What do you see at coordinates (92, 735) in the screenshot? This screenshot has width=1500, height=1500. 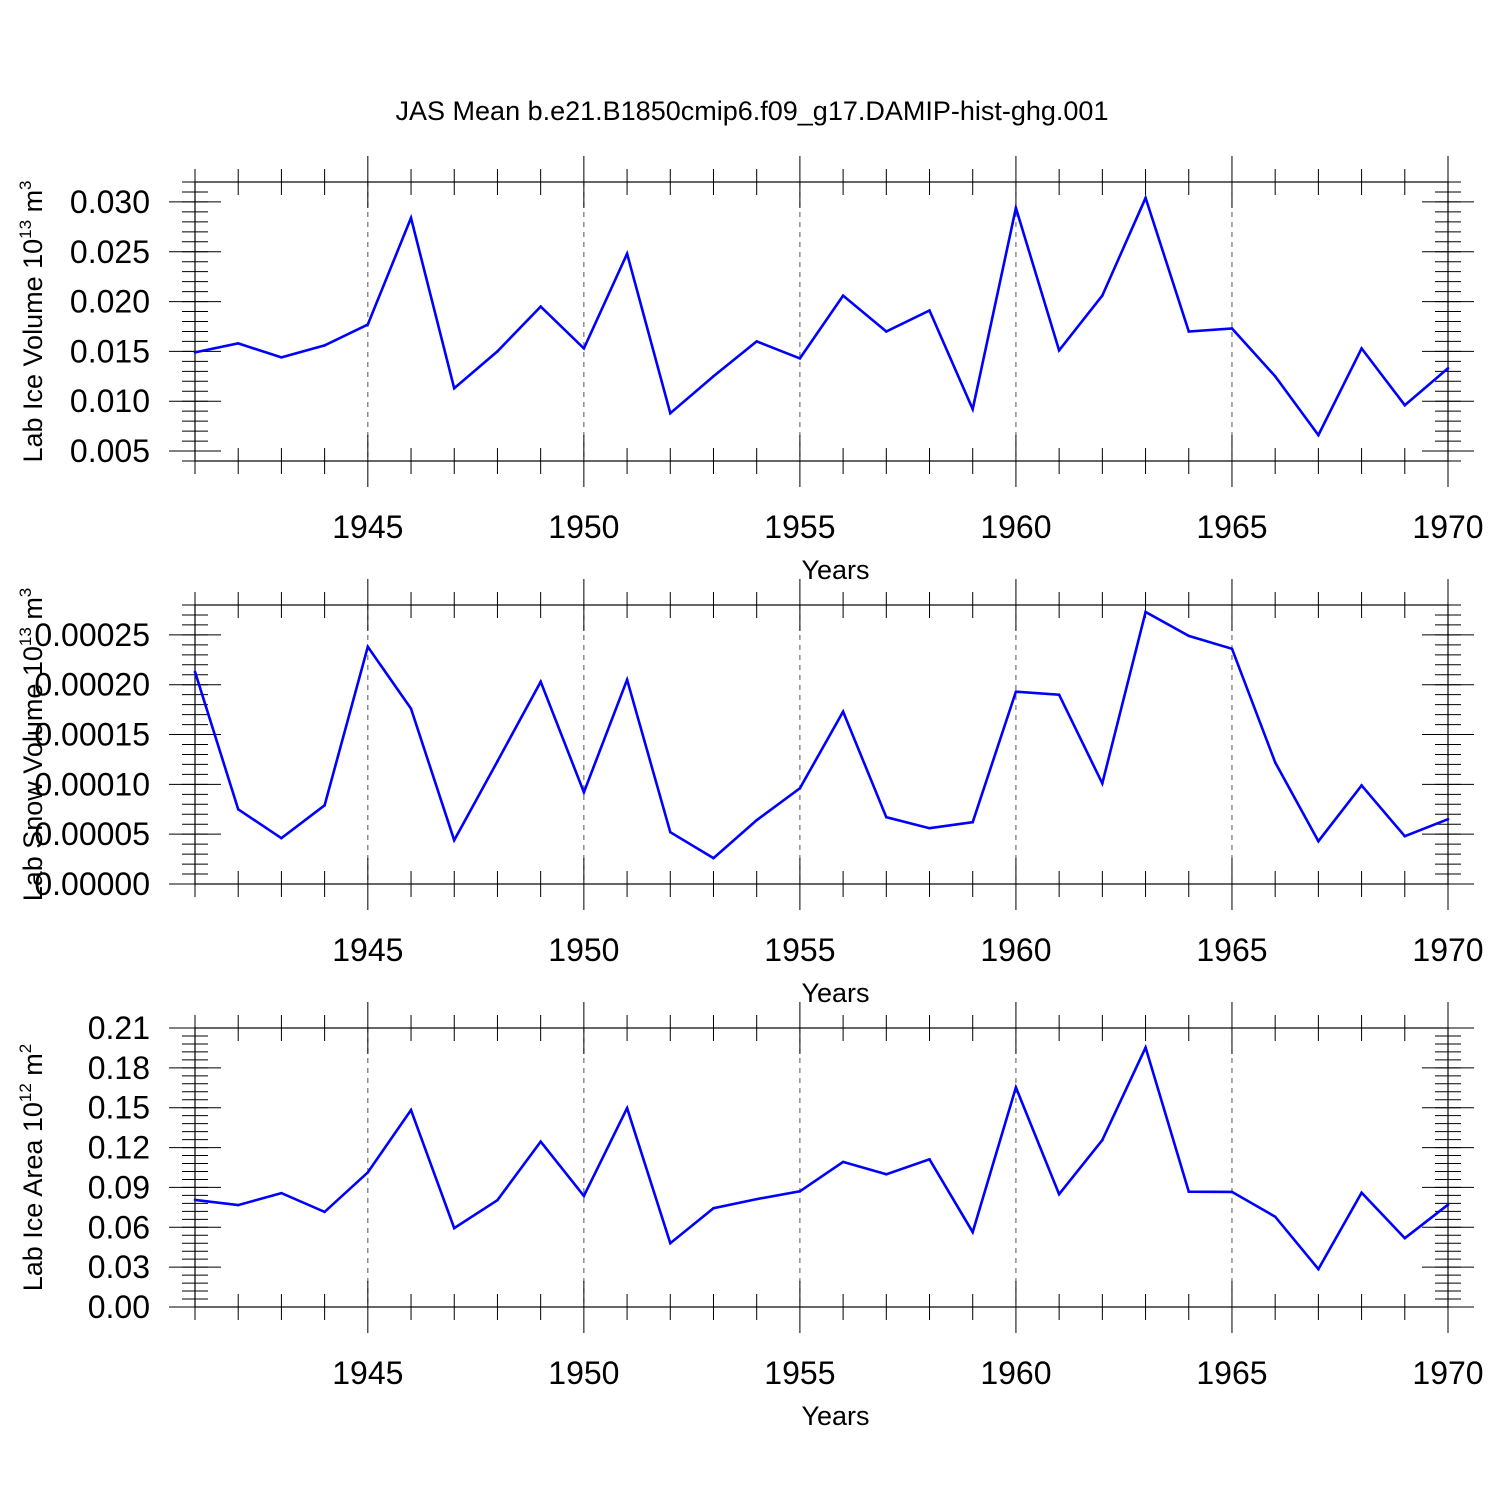 I see `y-tick-label: 0.00015` at bounding box center [92, 735].